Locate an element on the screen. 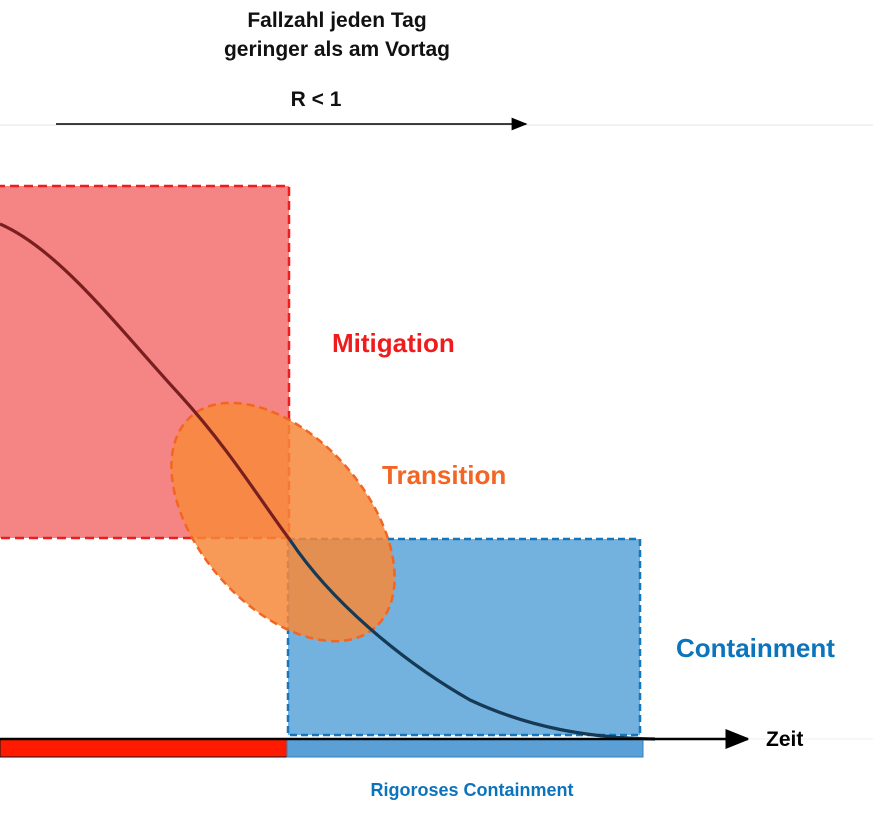 Image resolution: width=873 pixels, height=818 pixels. header-line-1: Fallzahl jeden Tag is located at coordinates (336, 20).